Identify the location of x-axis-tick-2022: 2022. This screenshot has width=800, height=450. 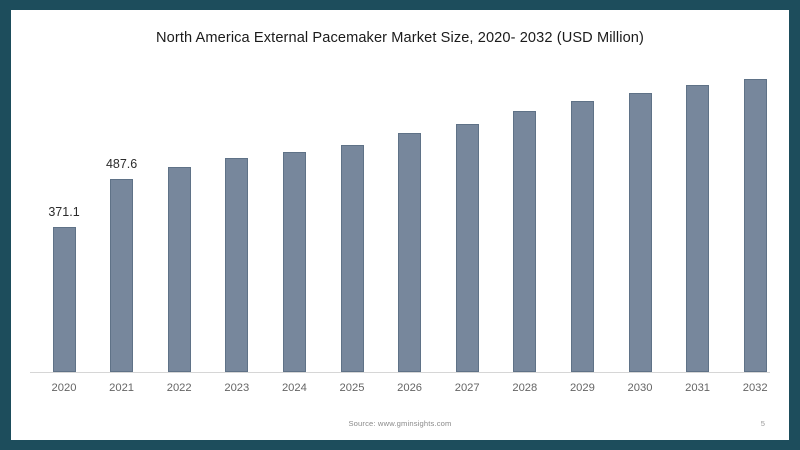
(179, 388).